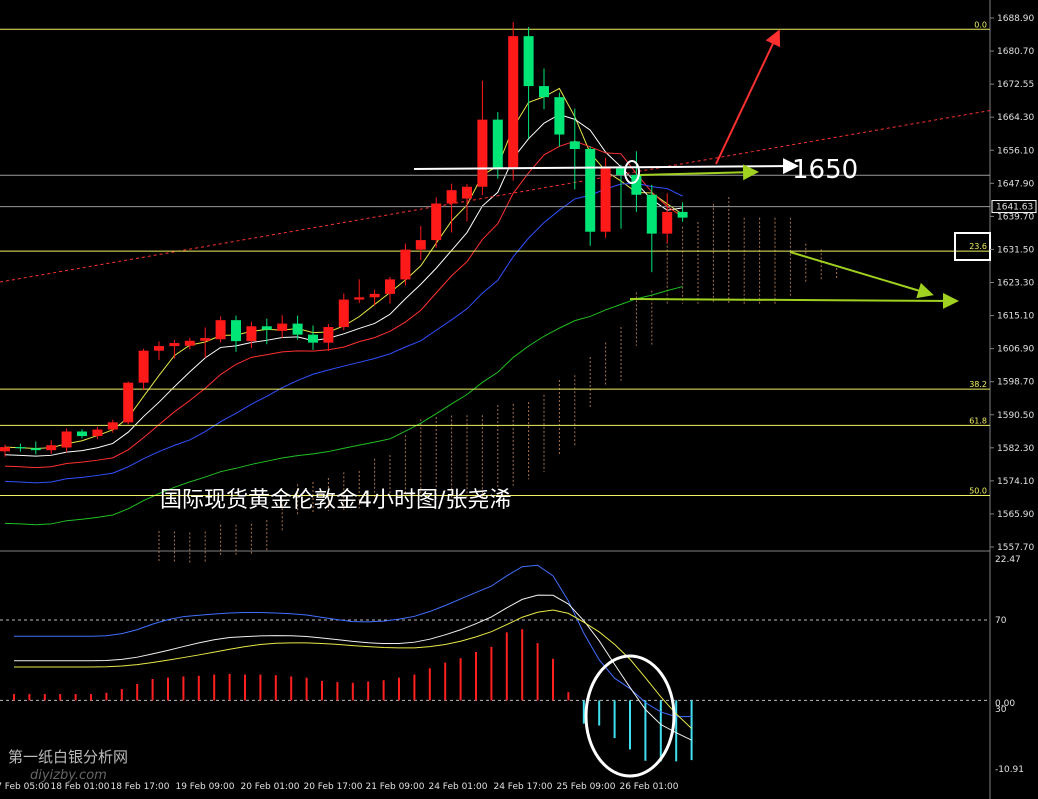 The width and height of the screenshot is (1038, 799). Describe the element at coordinates (204, 787) in the screenshot. I see `x-tick-label: 19 Feb 09:00` at that location.